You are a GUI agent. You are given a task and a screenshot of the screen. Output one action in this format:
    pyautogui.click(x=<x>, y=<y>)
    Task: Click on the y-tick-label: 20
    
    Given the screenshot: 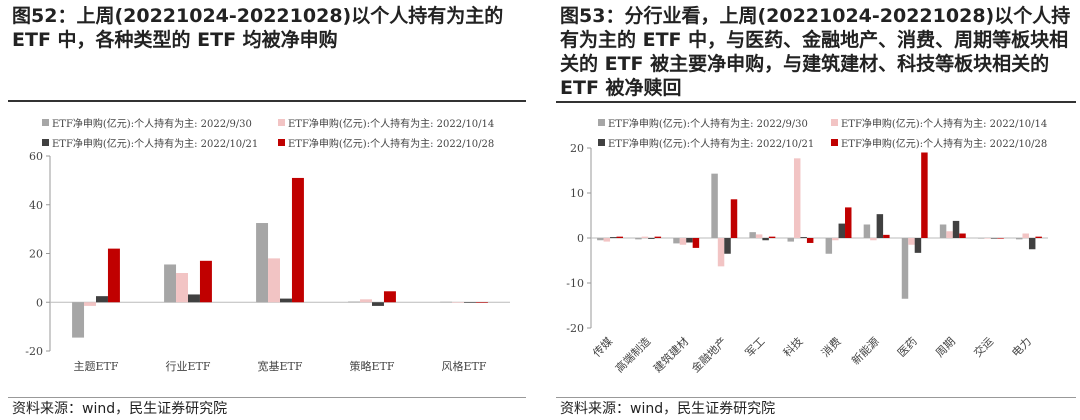 What is the action you would take?
    pyautogui.click(x=577, y=148)
    